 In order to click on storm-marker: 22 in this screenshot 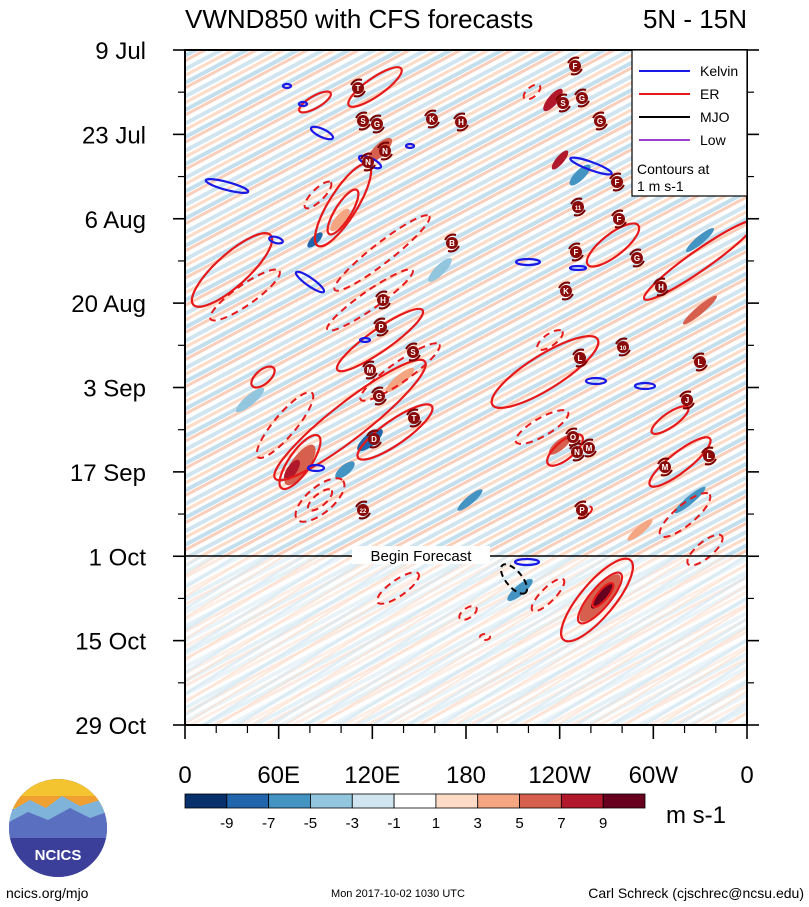, I will do `click(363, 510)`.